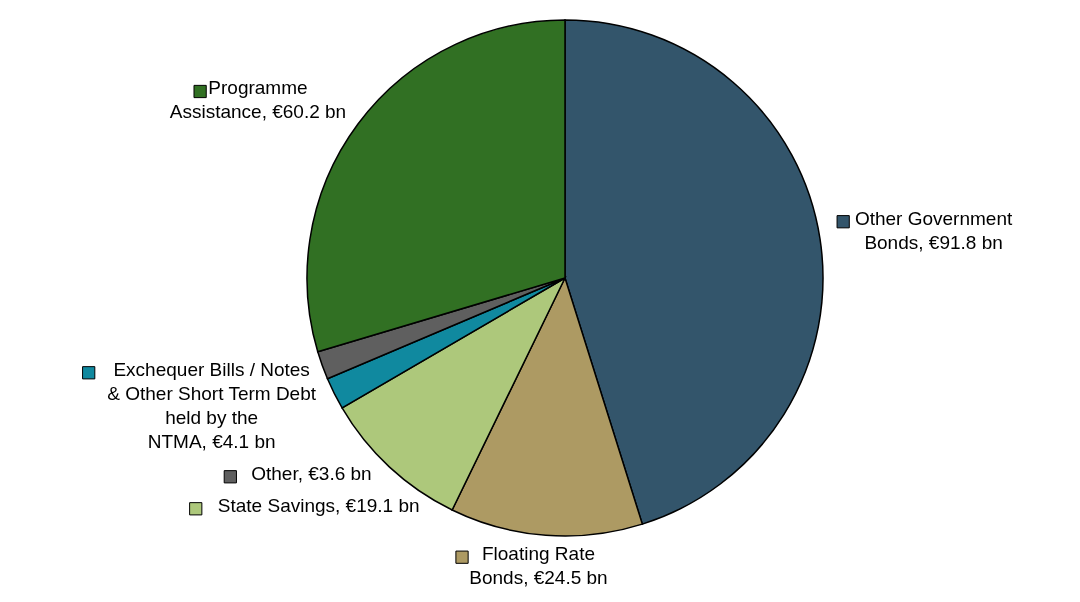 The height and width of the screenshot is (602, 1080). I want to click on legend-label: Floating Rate Bonds, €24.5 bn, so click(538, 566).